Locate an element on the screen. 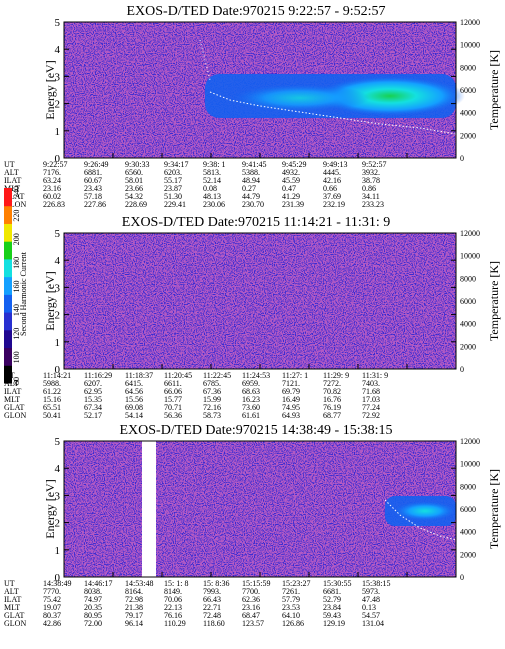 The height and width of the screenshot is (649, 505). y2-tick-label: 6000 is located at coordinates (468, 509).